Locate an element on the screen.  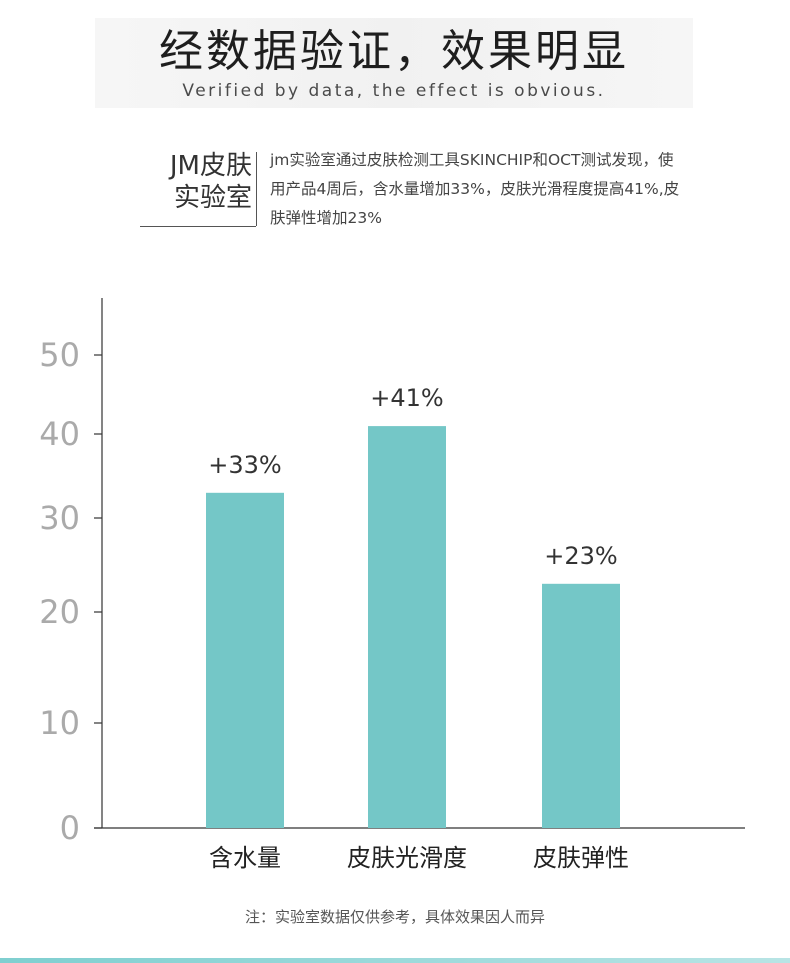
data-label: +41% is located at coordinates (406, 398).